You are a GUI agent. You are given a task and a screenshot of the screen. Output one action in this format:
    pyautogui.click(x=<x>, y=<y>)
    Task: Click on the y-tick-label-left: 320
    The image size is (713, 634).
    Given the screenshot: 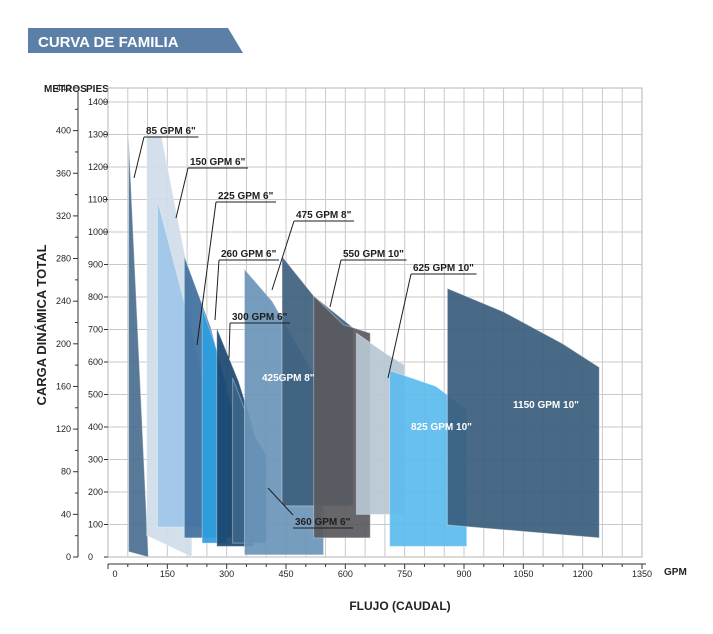 What is the action you would take?
    pyautogui.click(x=63, y=216)
    